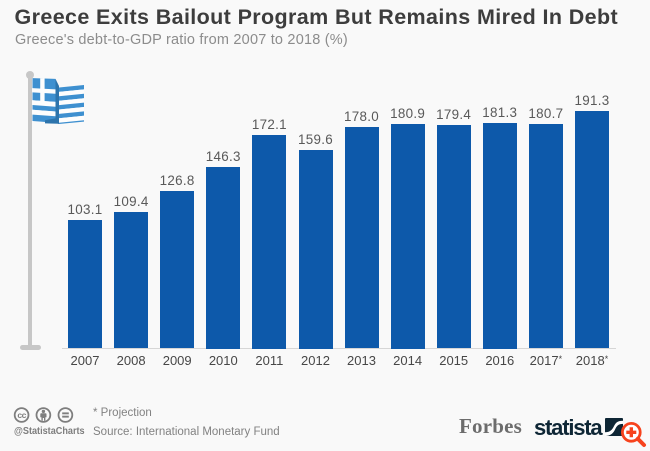 The width and height of the screenshot is (650, 451). I want to click on svg-text: cc, so click(21, 415).